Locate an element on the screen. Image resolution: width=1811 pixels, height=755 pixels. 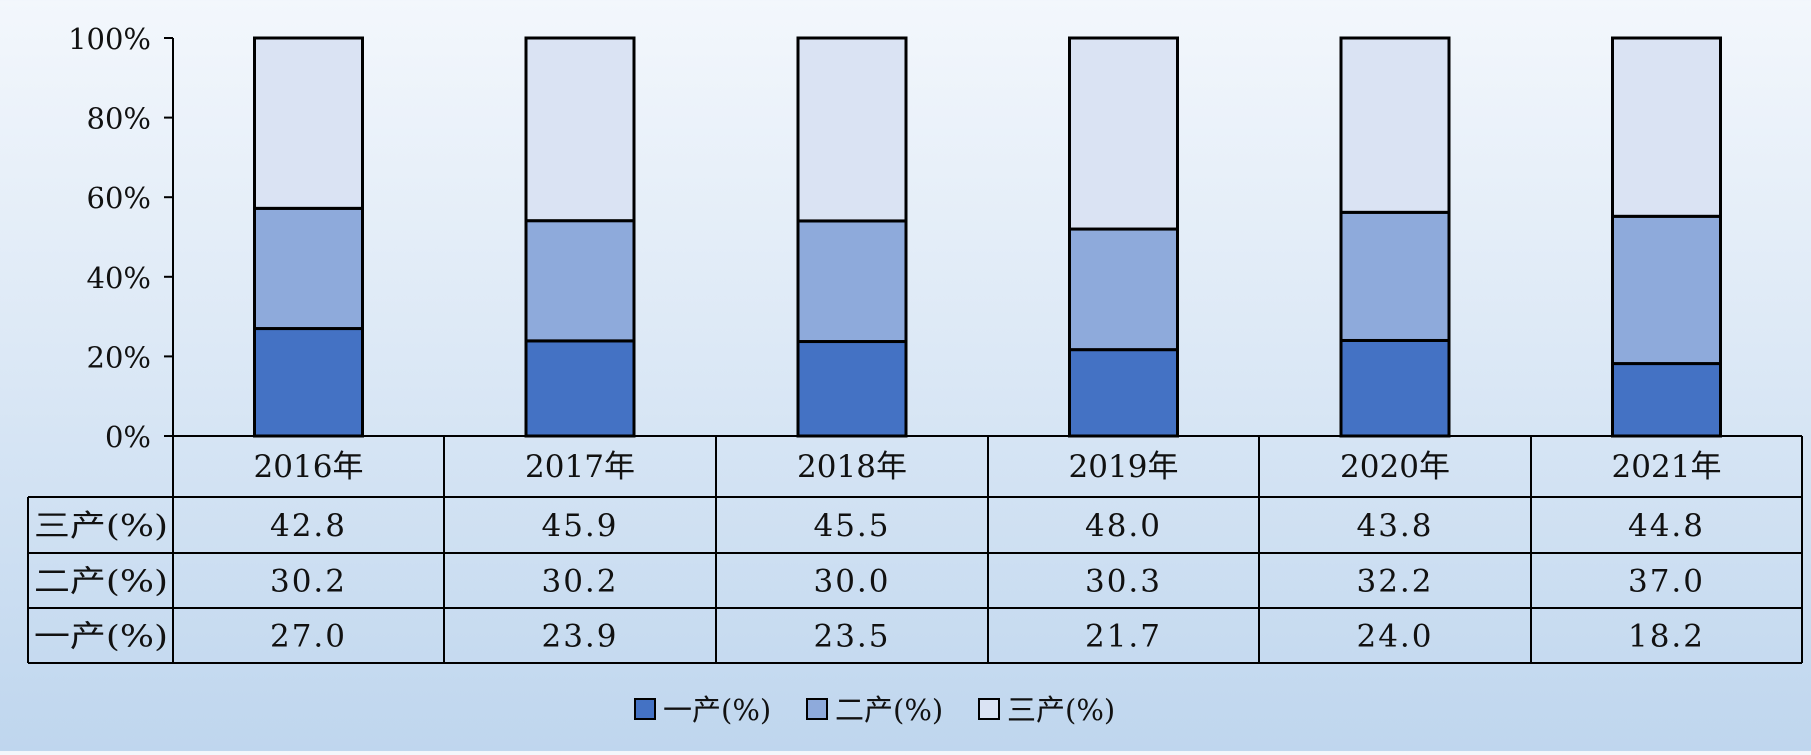
table-data-value: 45.5 is located at coordinates (851, 526).